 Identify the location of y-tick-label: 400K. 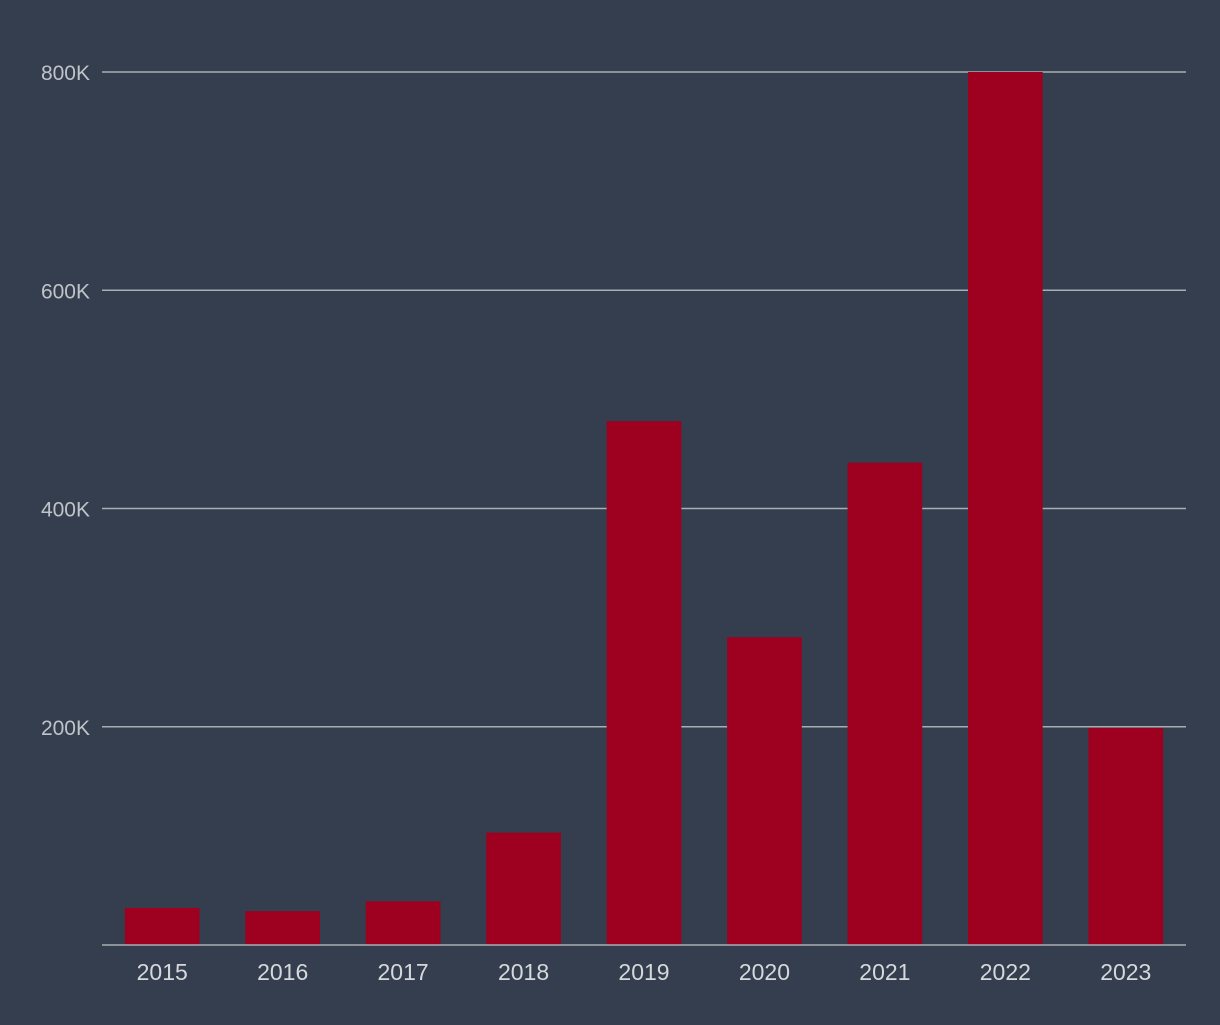
(65, 510).